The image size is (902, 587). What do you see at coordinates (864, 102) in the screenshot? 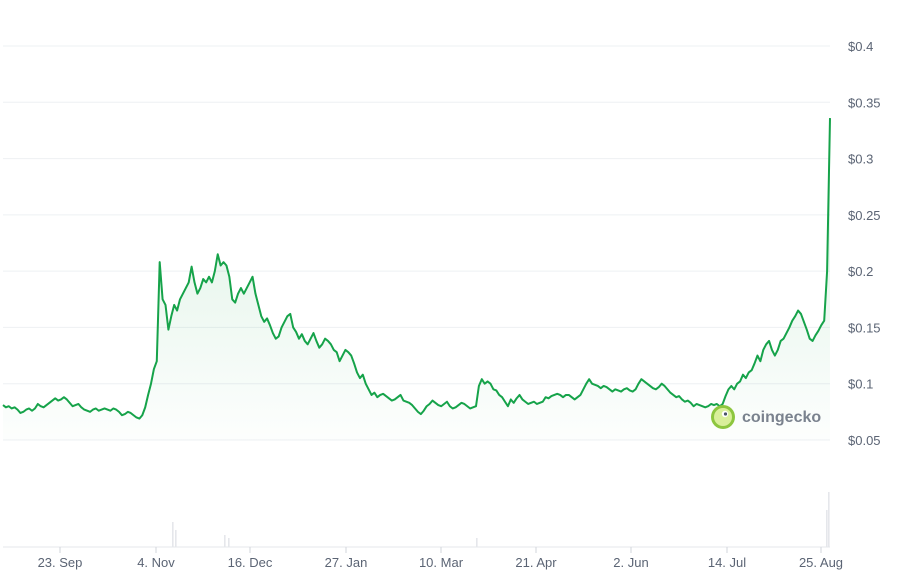
I see `y-tick-label: $0.35` at bounding box center [864, 102].